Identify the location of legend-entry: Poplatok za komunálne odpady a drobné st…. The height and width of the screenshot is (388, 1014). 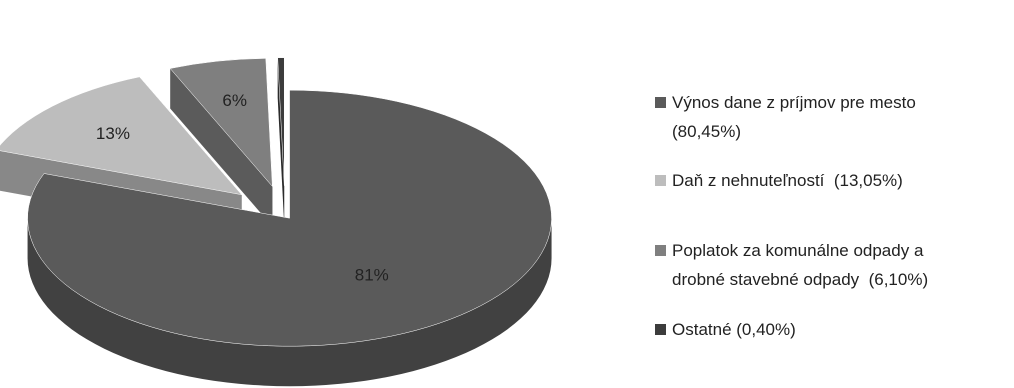
(805, 265).